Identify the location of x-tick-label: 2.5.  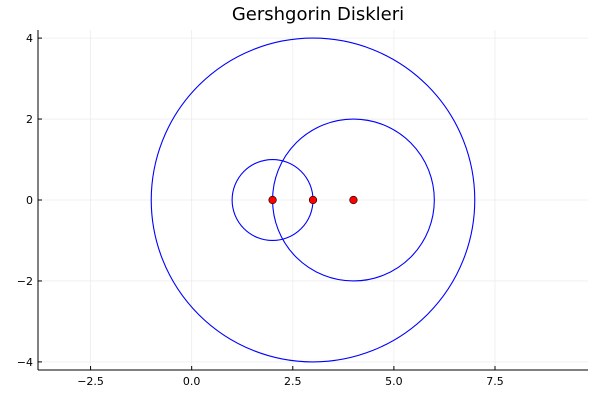
(293, 381).